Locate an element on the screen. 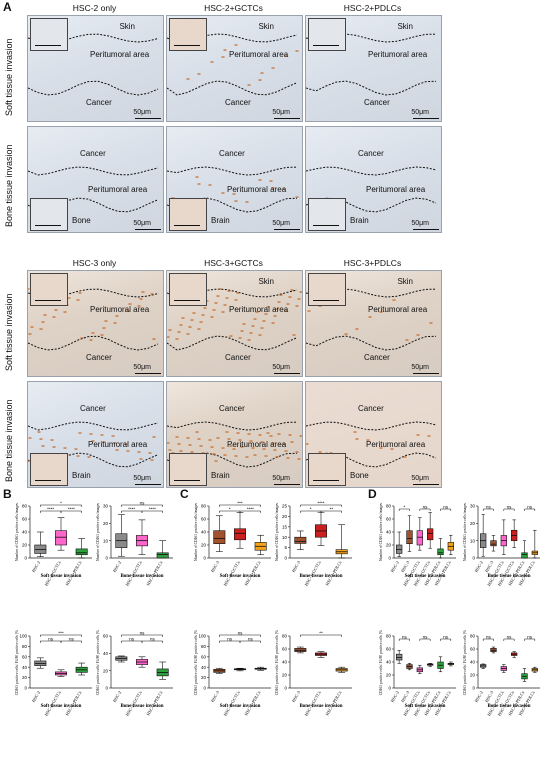  row-header: Bone tissue invasion is located at coordinates (9, 440).